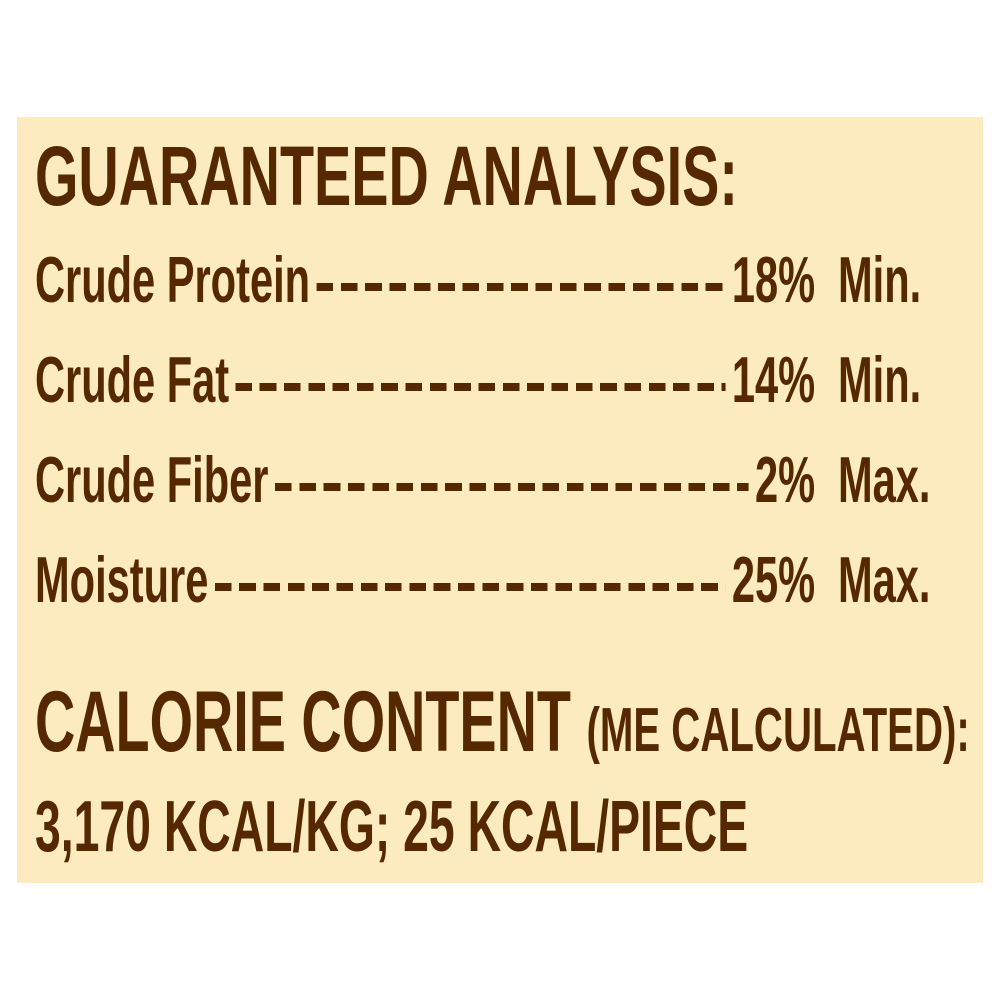  I want to click on analysis-row-fiber: Crude Fiber 2%, so click(425, 479).